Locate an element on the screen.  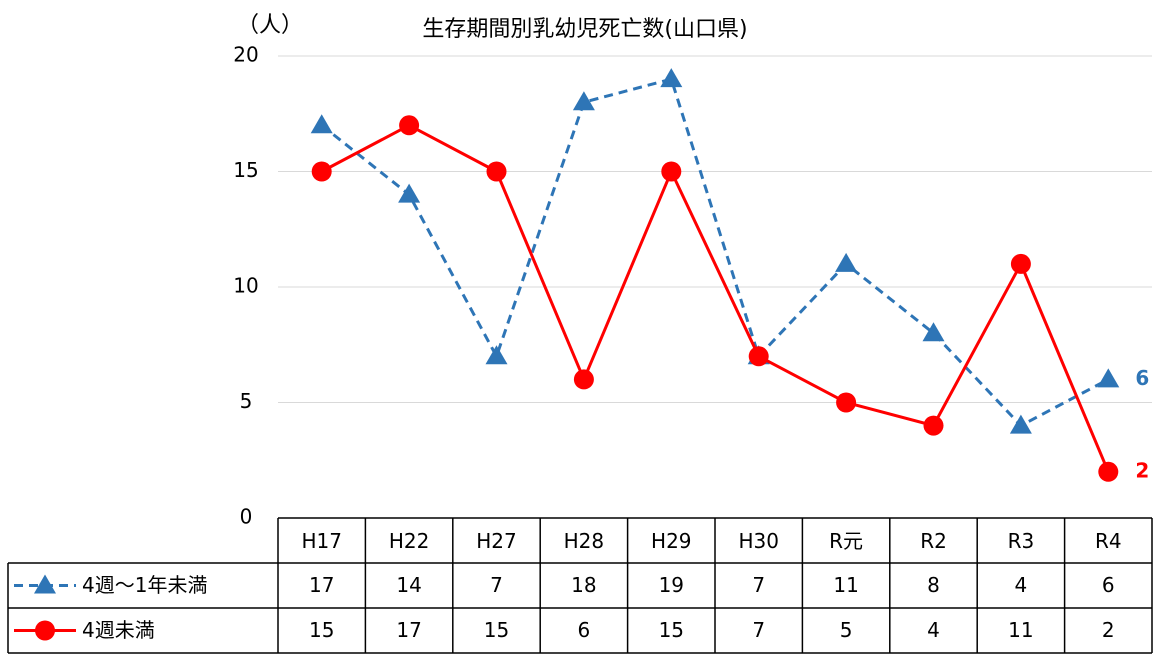
legend-label: 4週〜1年未満 is located at coordinates (144, 585).